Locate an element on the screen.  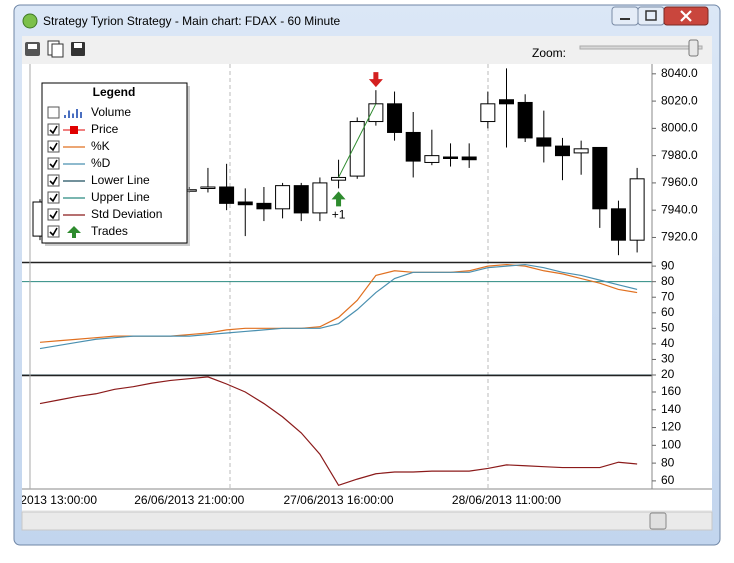
y-tick-label: 70 is located at coordinates (668, 296).